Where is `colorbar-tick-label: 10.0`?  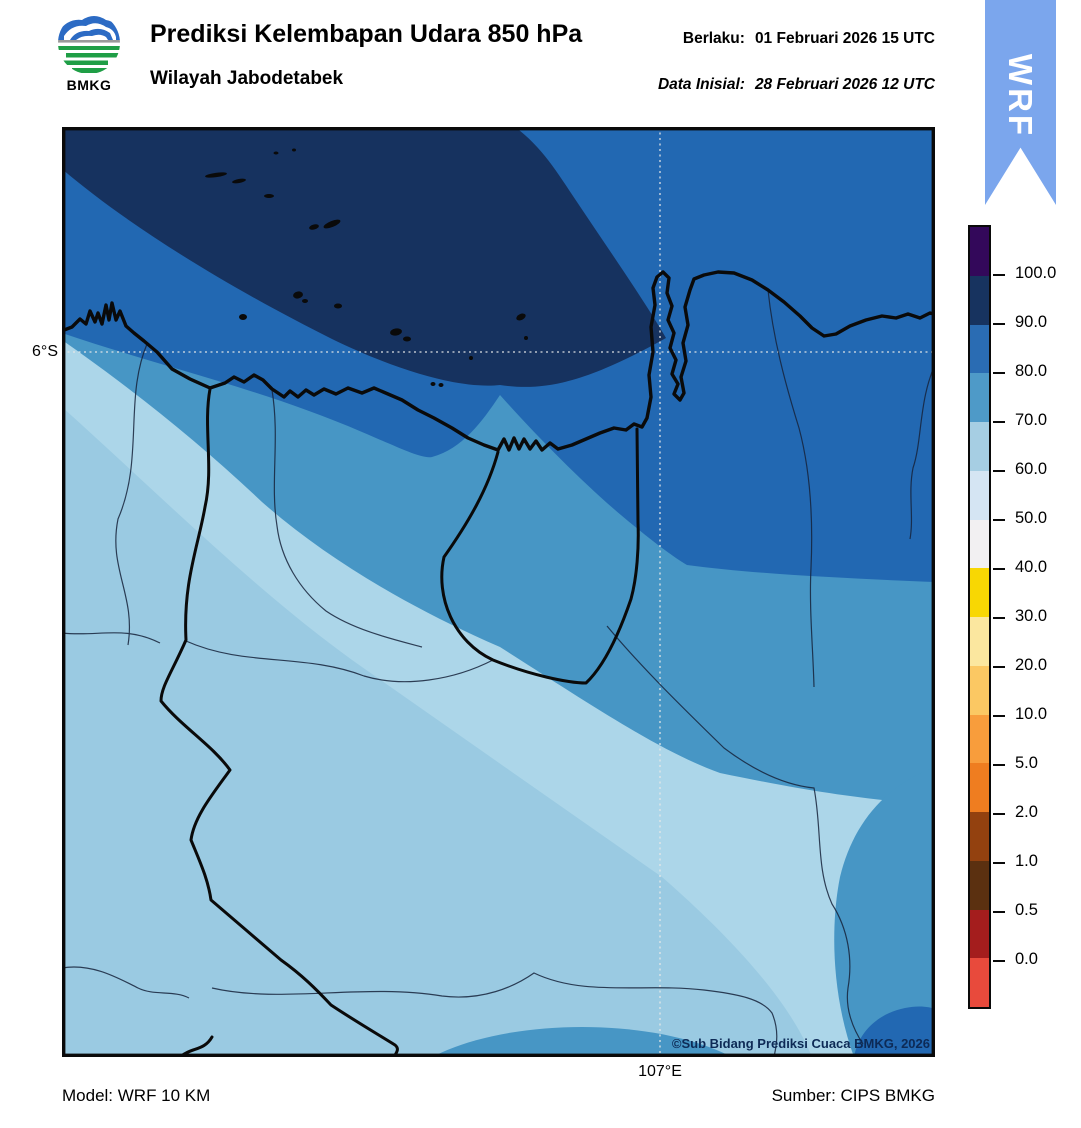 colorbar-tick-label: 10.0 is located at coordinates (1031, 714).